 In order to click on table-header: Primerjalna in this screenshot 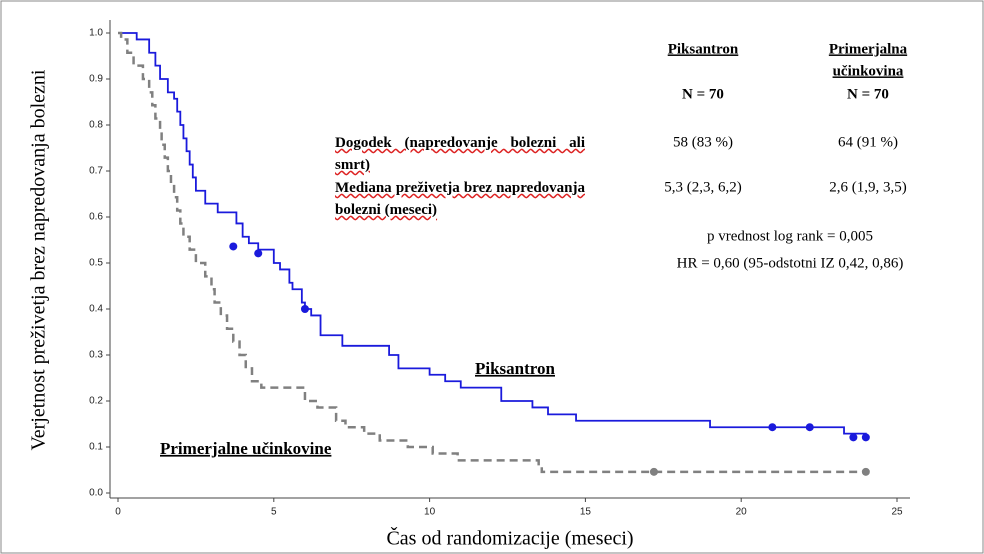, I will do `click(868, 49)`.